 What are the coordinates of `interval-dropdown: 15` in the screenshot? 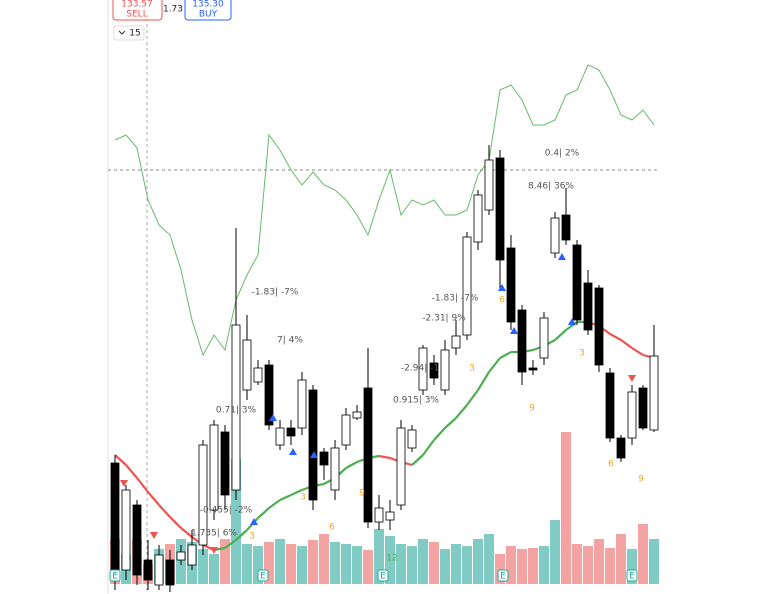 It's located at (129, 33).